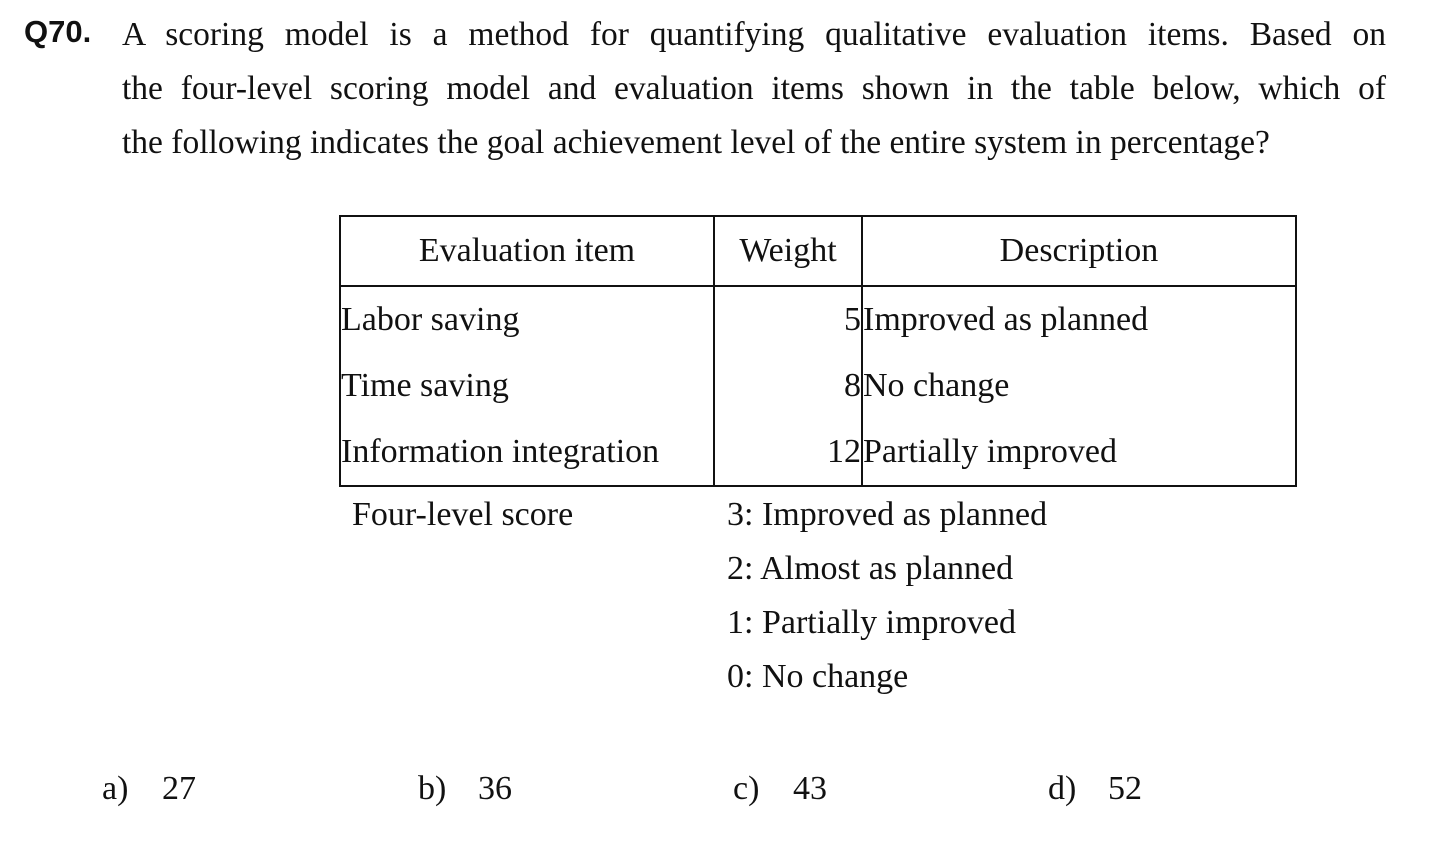 This screenshot has width=1450, height=852. I want to click on answer-choice-a: a) 27, so click(149, 789).